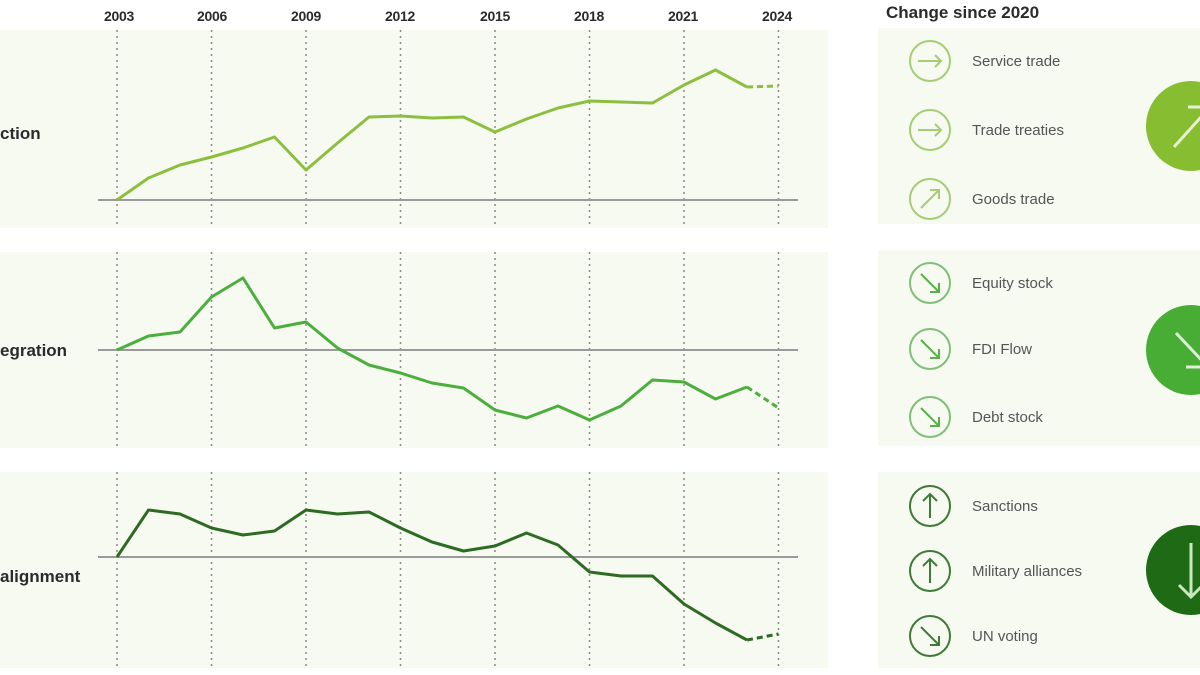 The image size is (1200, 675). I want to click on indicator-un-voting: UN voting, so click(973, 636).